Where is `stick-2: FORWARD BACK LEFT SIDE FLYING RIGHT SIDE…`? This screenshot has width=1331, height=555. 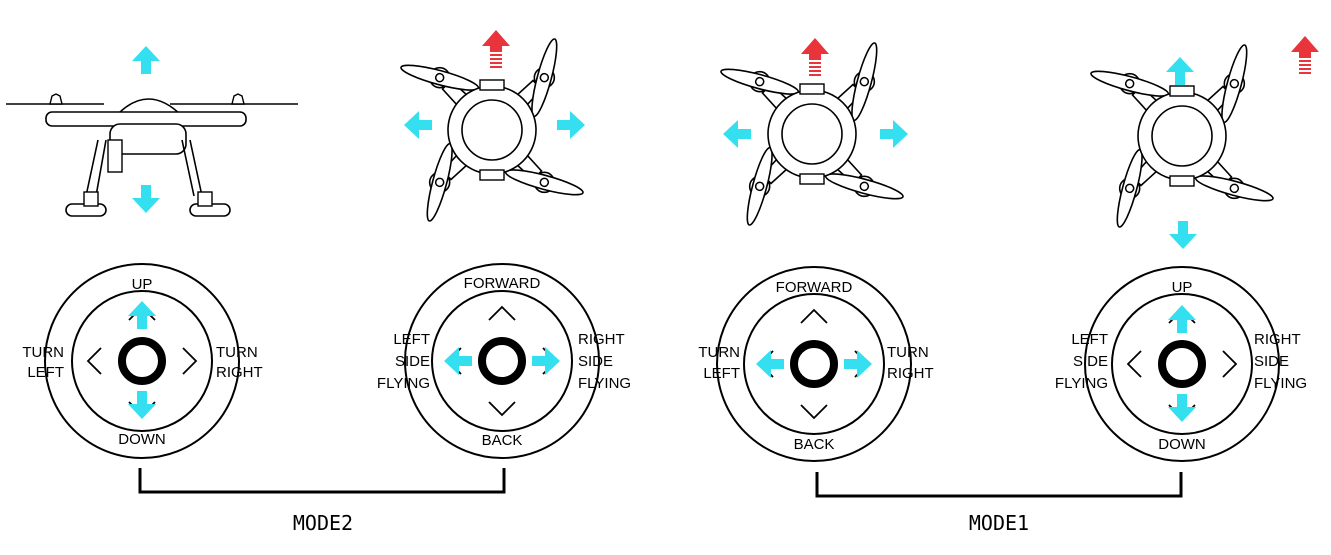
stick-2: FORWARD BACK LEFT SIDE FLYING RIGHT SIDE… is located at coordinates (504, 361).